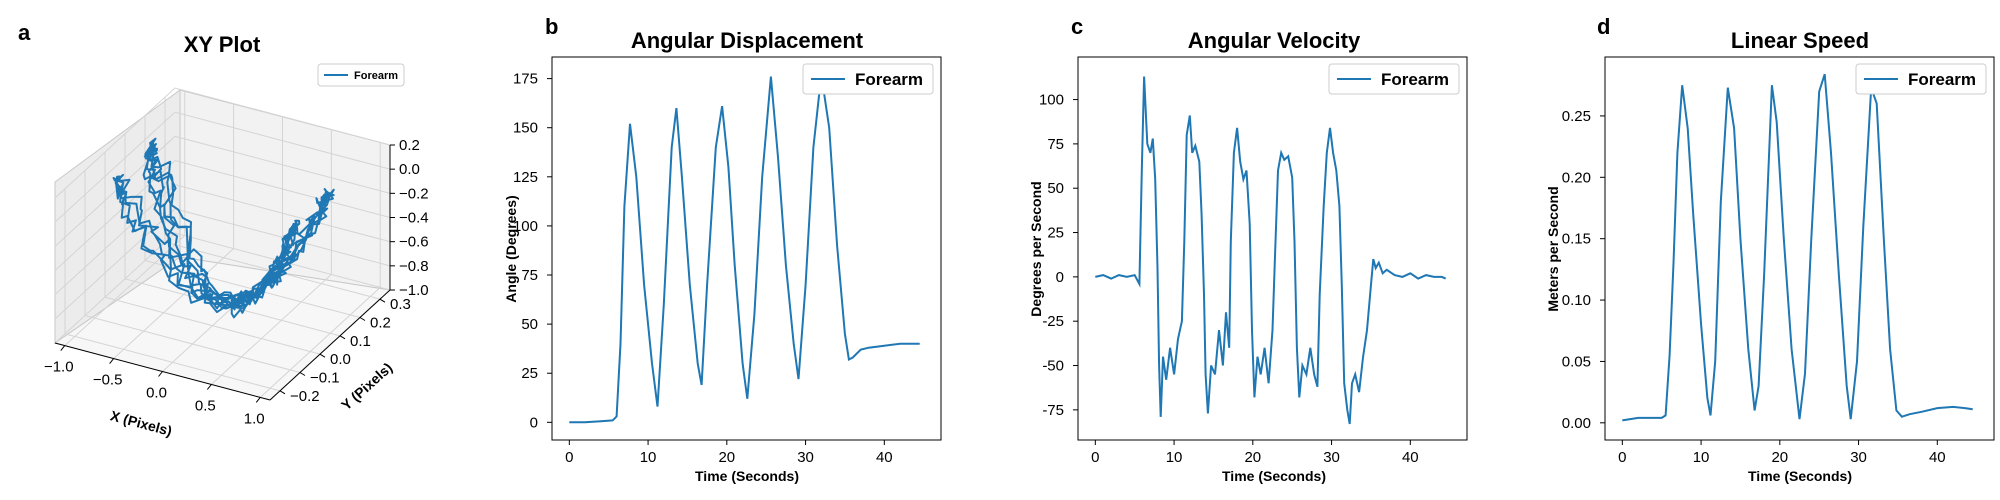 Image resolution: width=2000 pixels, height=500 pixels. What do you see at coordinates (24, 32) in the screenshot?
I see `panel-letter-a: a` at bounding box center [24, 32].